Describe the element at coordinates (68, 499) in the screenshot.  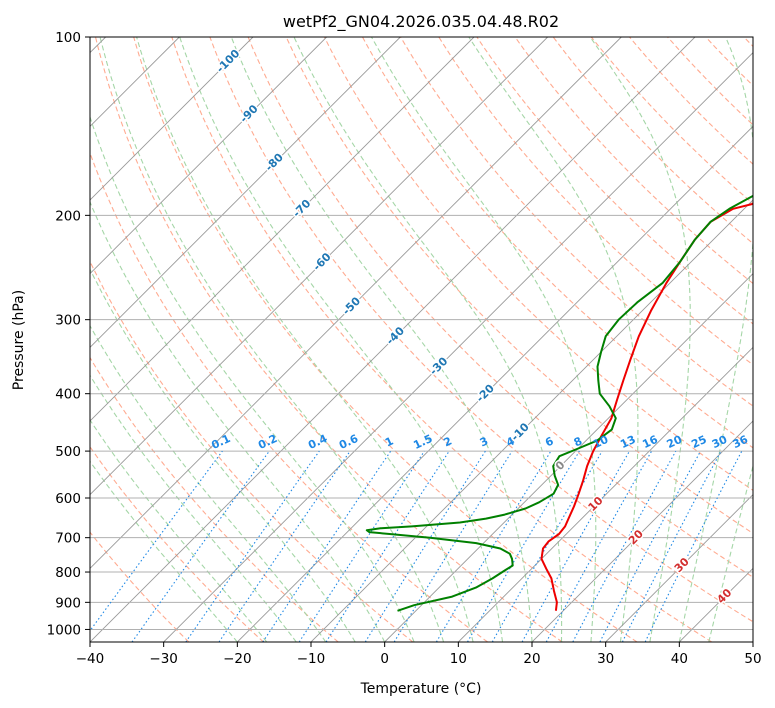
I see `y-tick-label: 600` at that location.